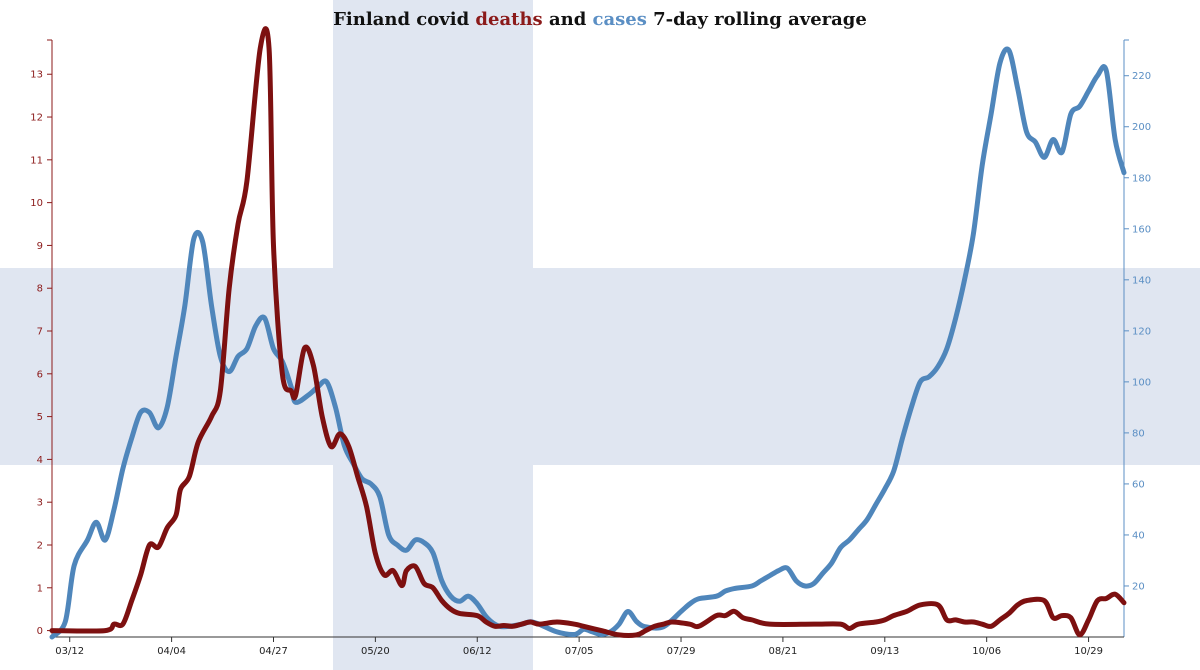  What do you see at coordinates (1138, 433) in the screenshot?
I see `y-right-tick-label: 80` at bounding box center [1138, 433].